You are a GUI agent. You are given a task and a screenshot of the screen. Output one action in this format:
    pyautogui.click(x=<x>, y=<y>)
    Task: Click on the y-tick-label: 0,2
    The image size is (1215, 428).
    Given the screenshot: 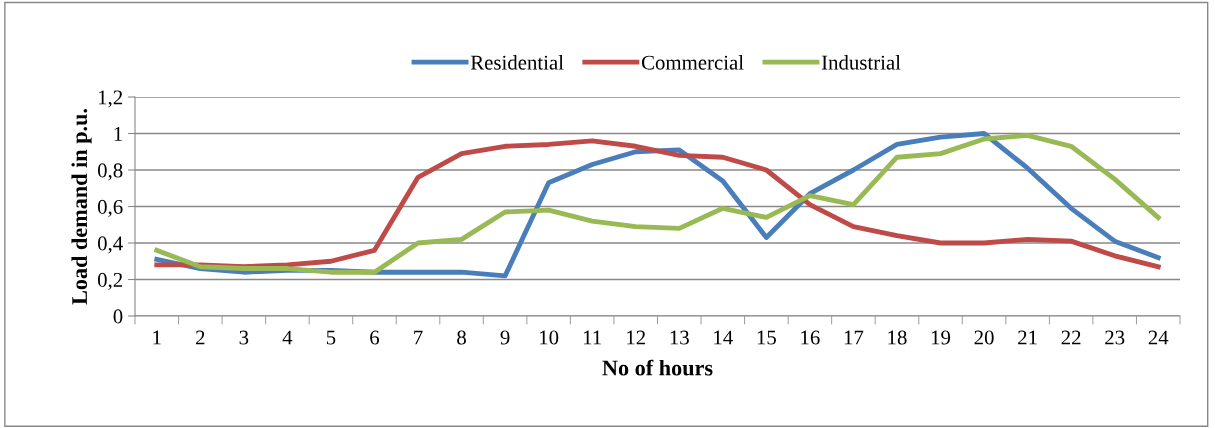 What is the action you would take?
    pyautogui.click(x=110, y=281)
    